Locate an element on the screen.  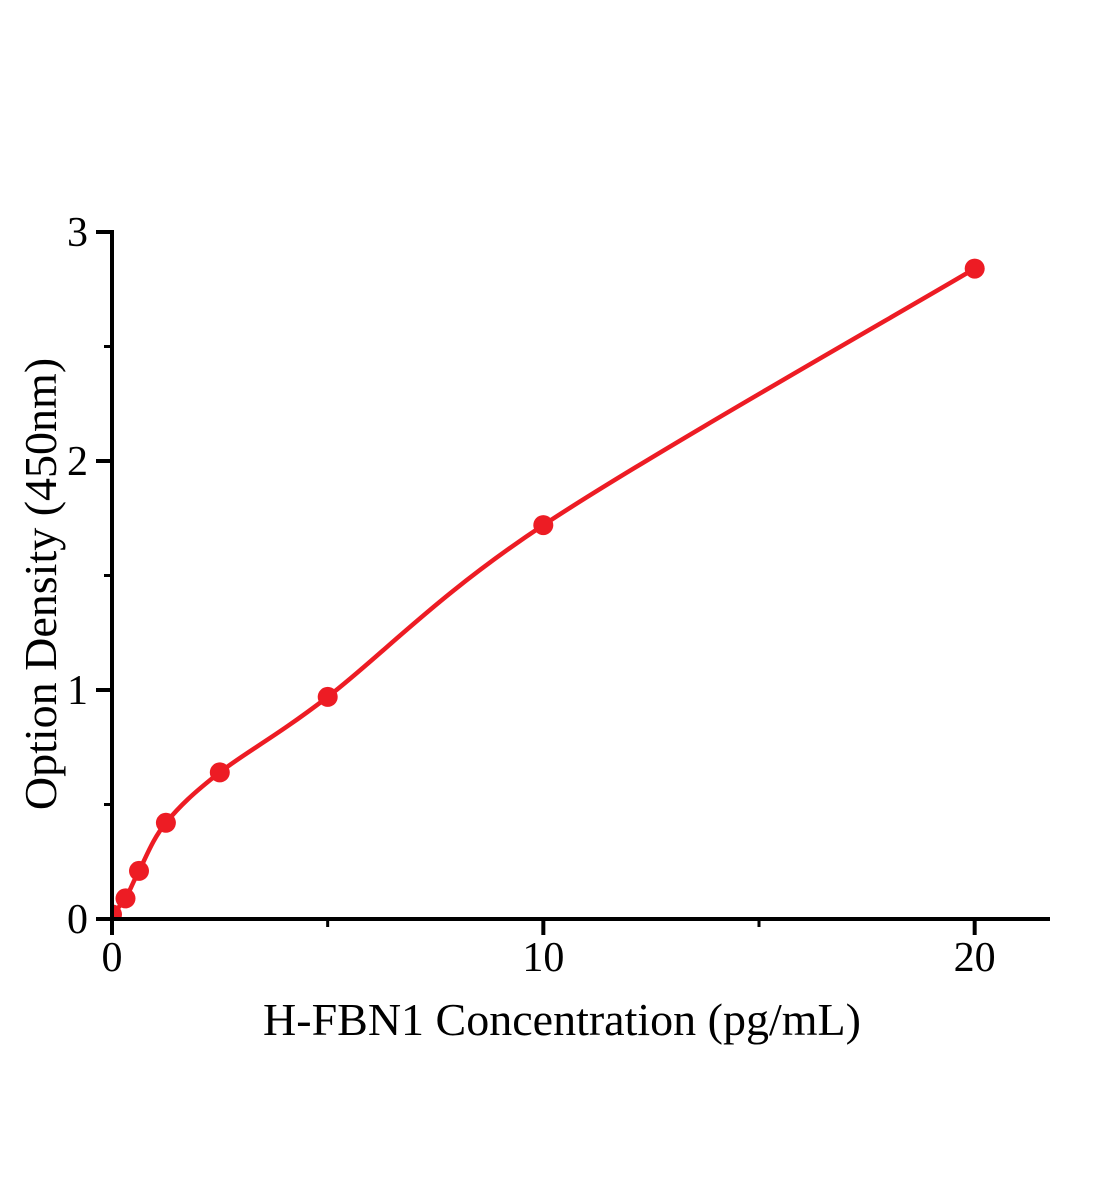
y-axis-title: Option Density (450nm) is located at coordinates (40, 584).